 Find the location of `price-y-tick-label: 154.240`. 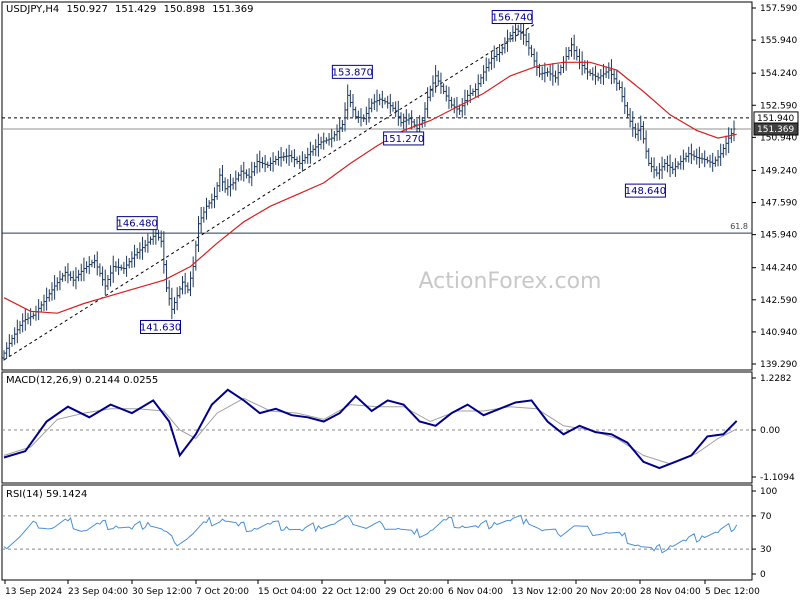

price-y-tick-label: 154.240 is located at coordinates (778, 74).